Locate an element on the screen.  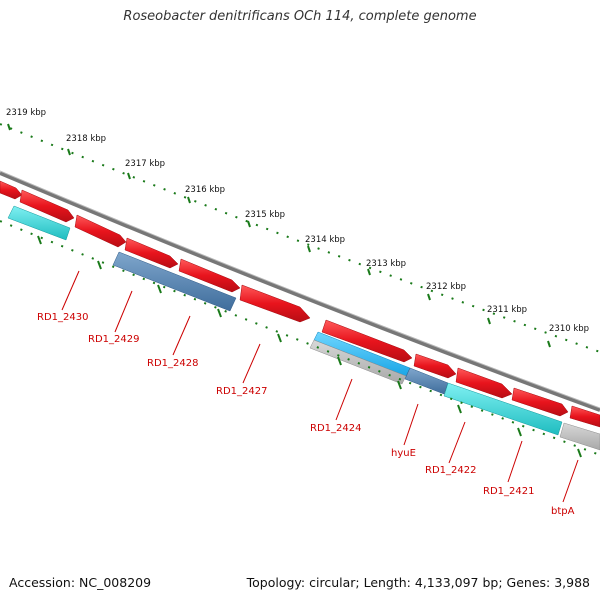
scale-label: 2318 kbp is located at coordinates (86, 139).